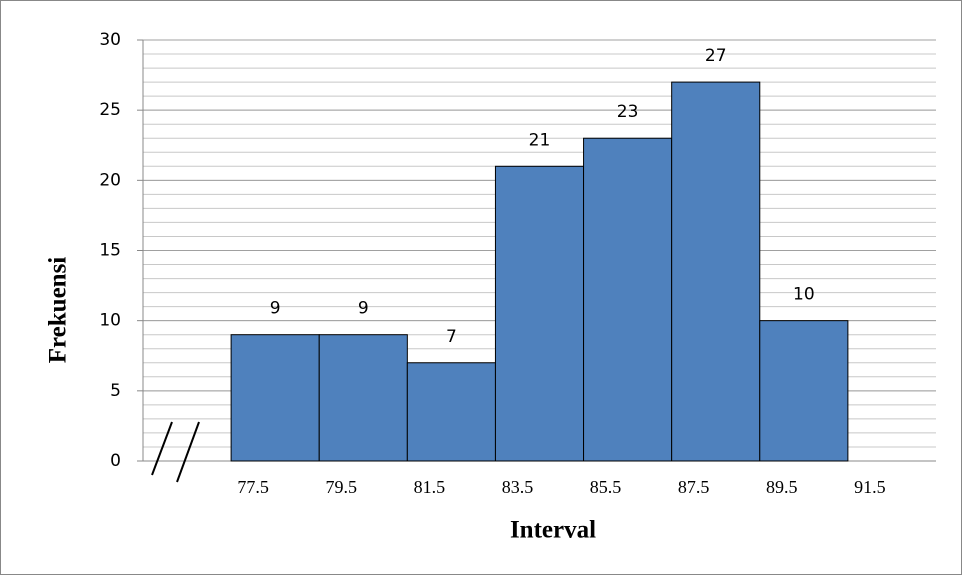 The width and height of the screenshot is (963, 576). I want to click on data-label: 7, so click(451, 337).